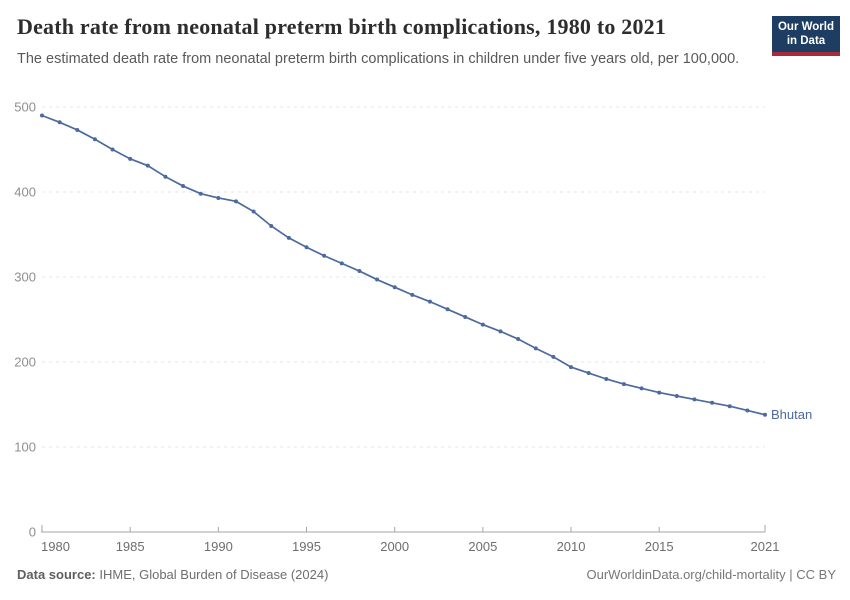  What do you see at coordinates (55, 546) in the screenshot?
I see `x-tick-label: 1980` at bounding box center [55, 546].